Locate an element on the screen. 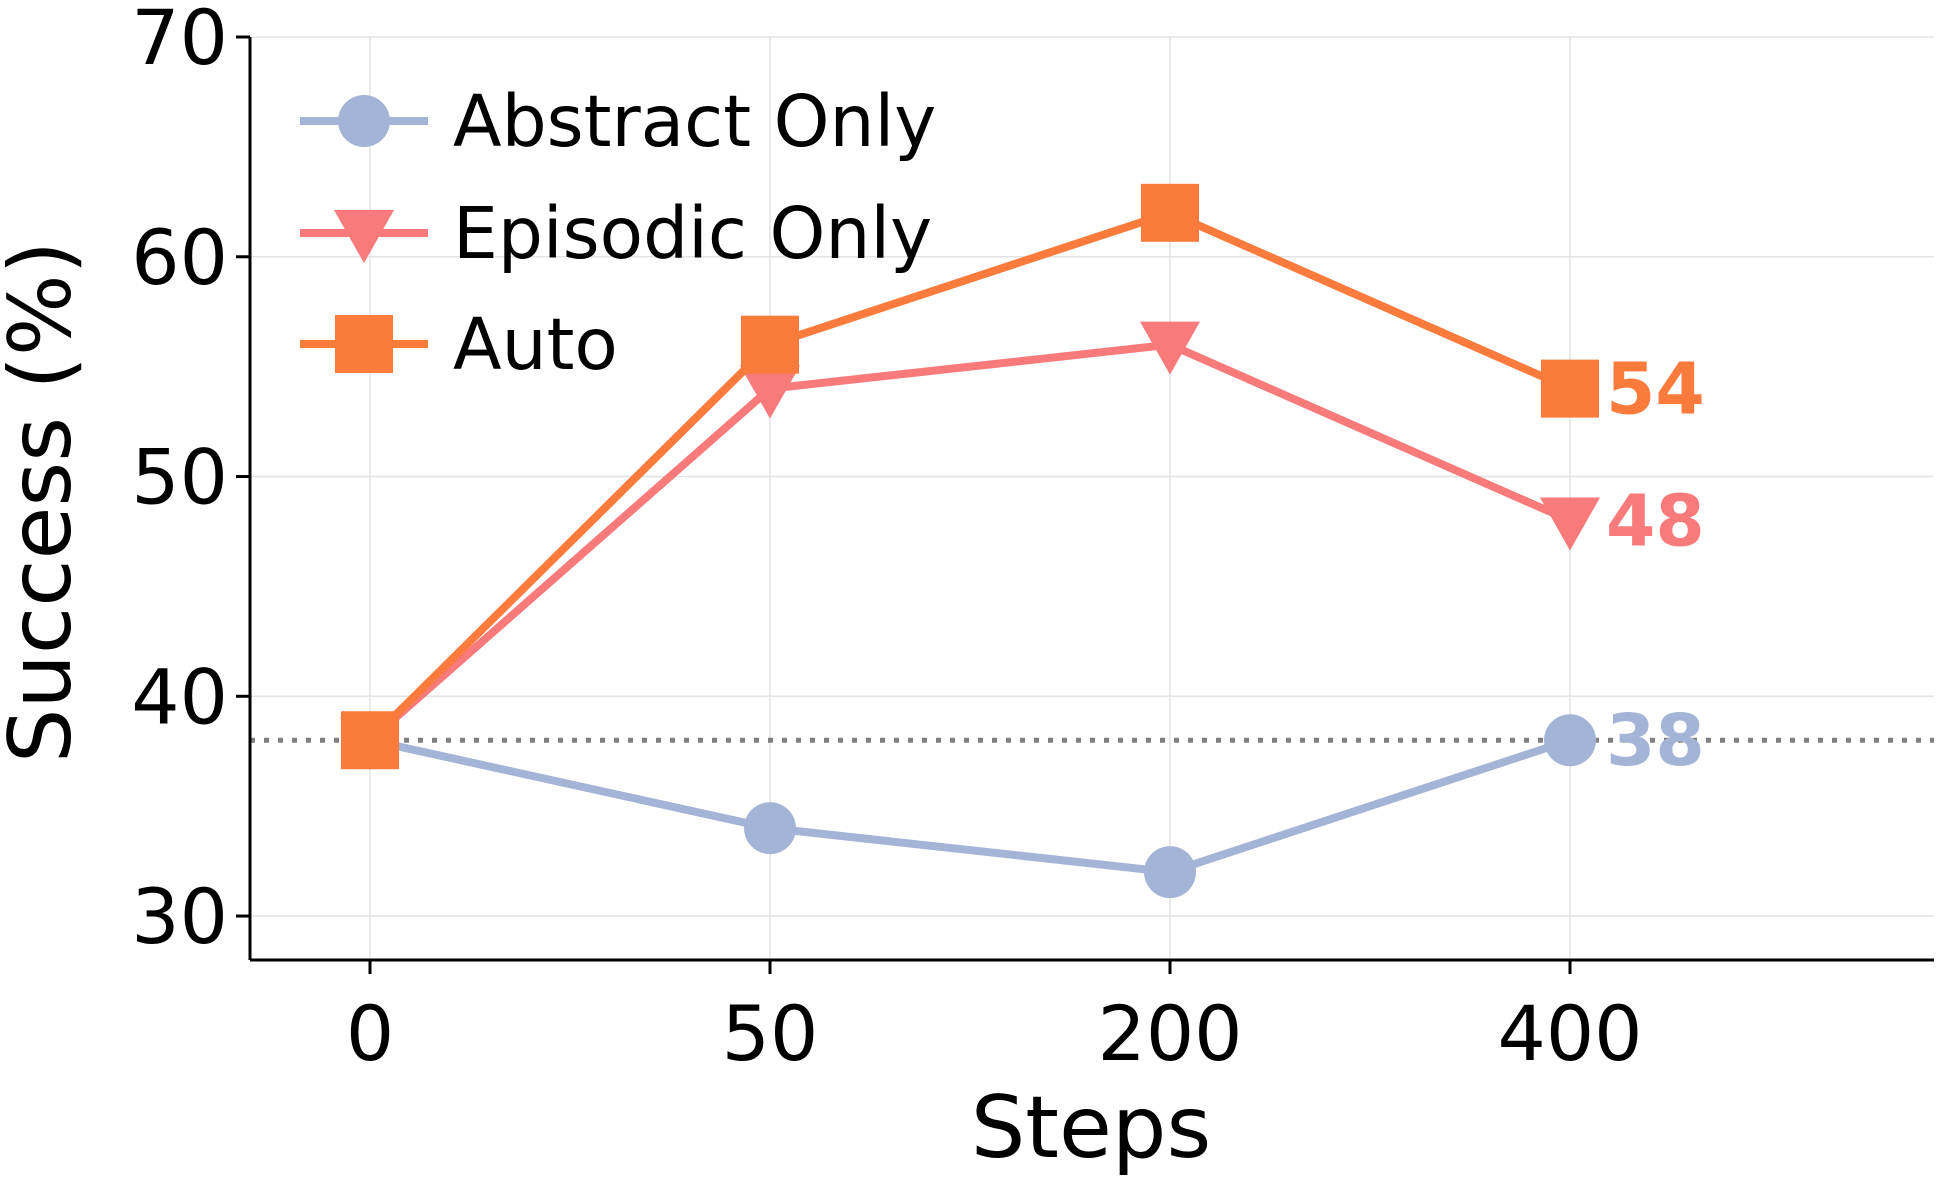 Image resolution: width=1936 pixels, height=1186 pixels. end-label-episodic-only: 48 is located at coordinates (1655, 520).